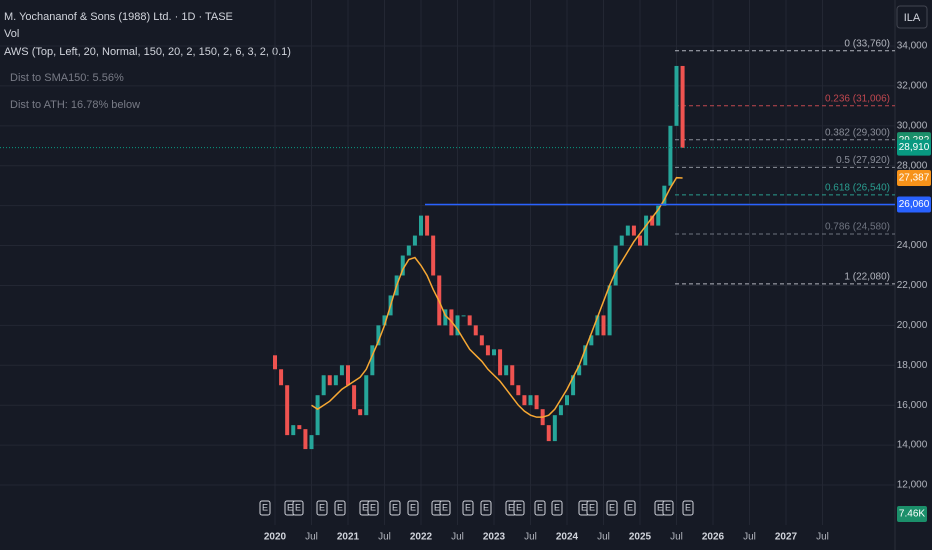 The width and height of the screenshot is (932, 550). I want to click on x-tick-label: 2023, so click(494, 537).